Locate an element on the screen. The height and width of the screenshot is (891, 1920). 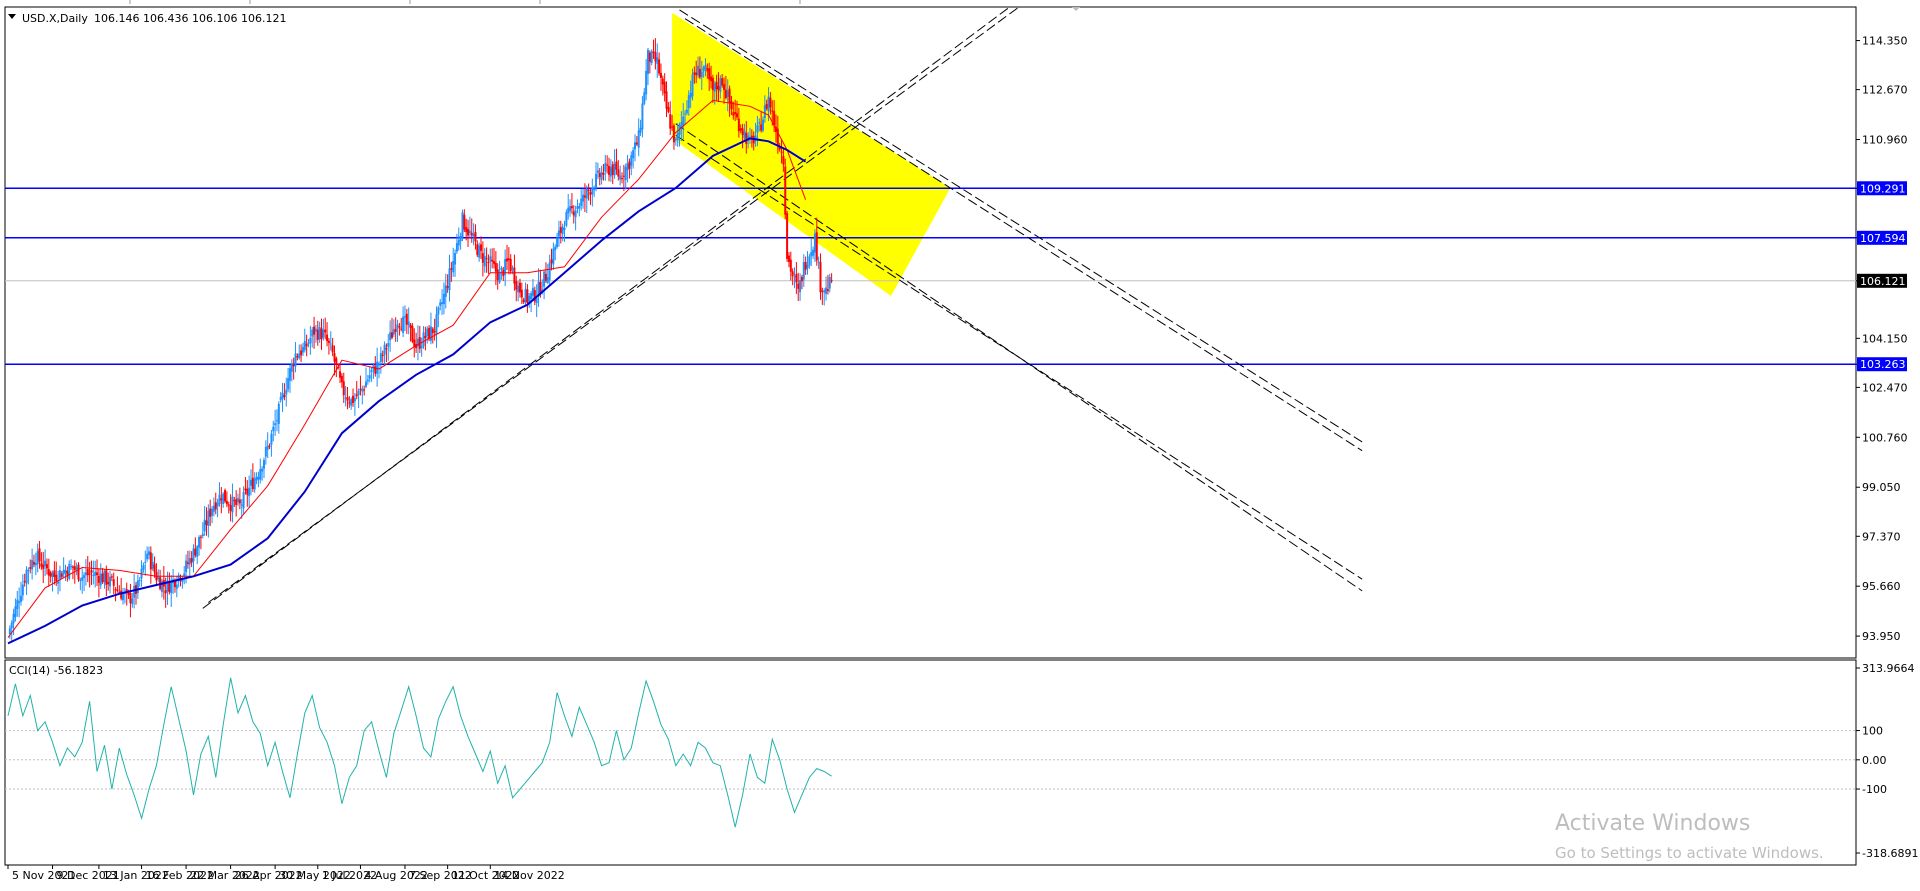
time-tick-label: 13 Jan 2022 is located at coordinates (136, 875).